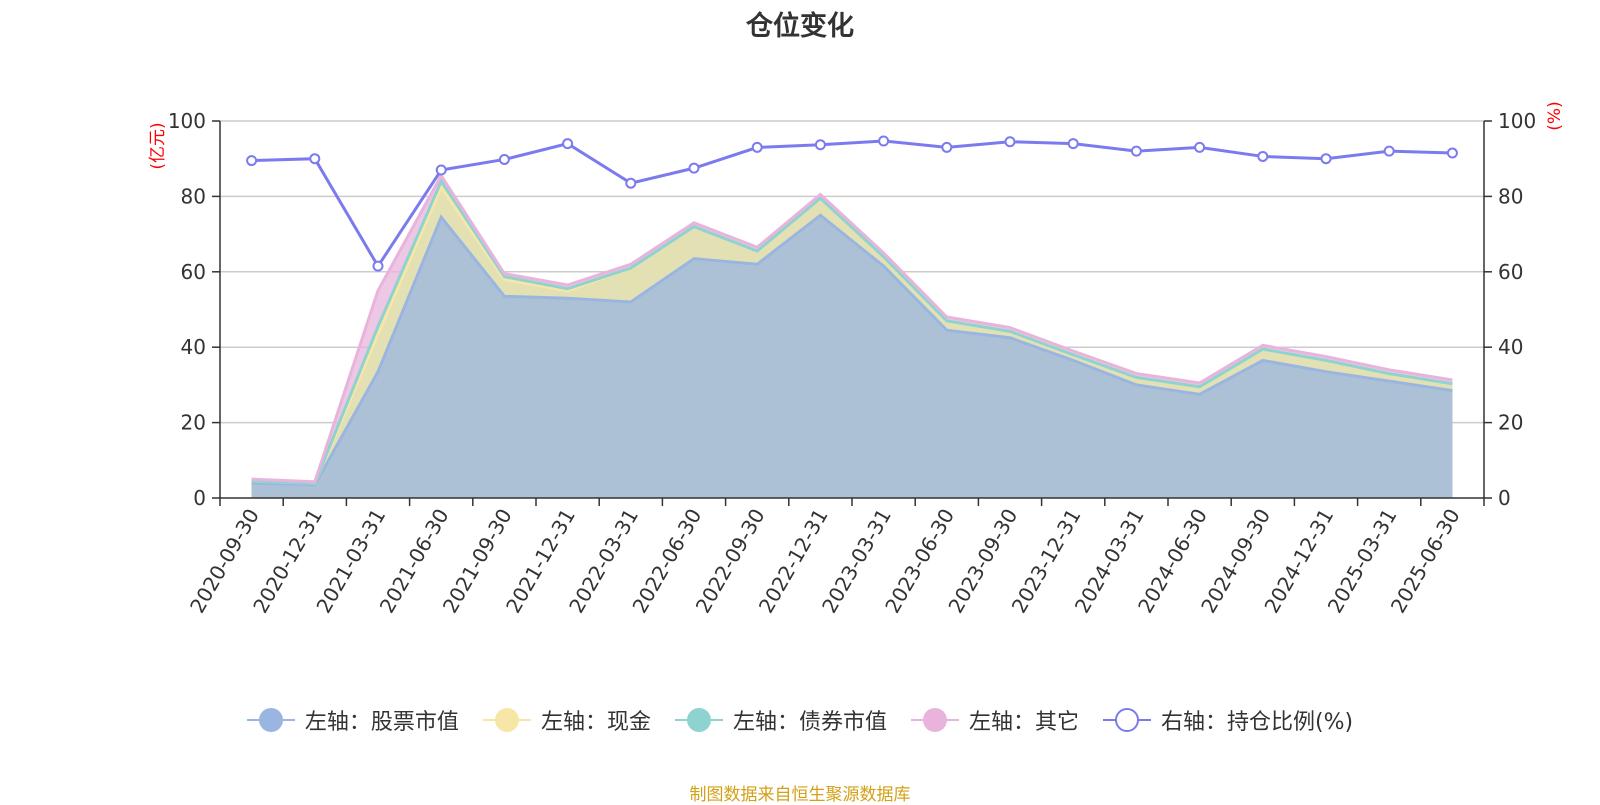  Describe the element at coordinates (809, 722) in the screenshot. I see `legend-label: 左轴：债券市值` at that location.